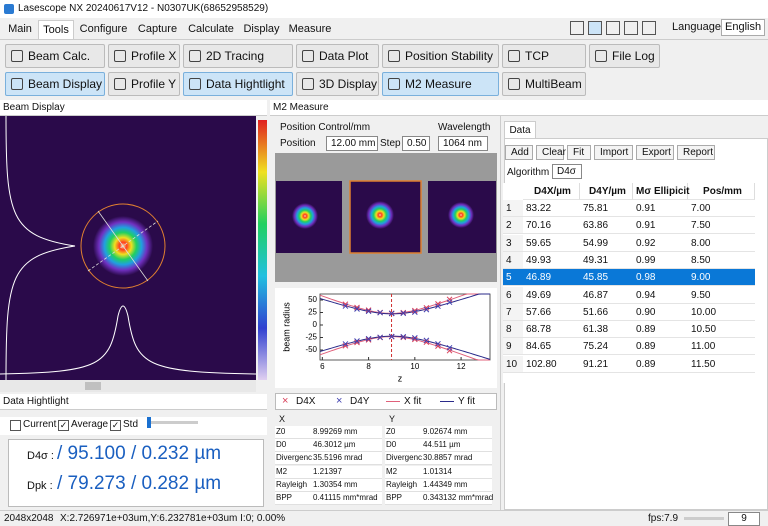 The height and width of the screenshot is (526, 768). What do you see at coordinates (310, 29) in the screenshot?
I see `menu-tab: Measure` at bounding box center [310, 29].